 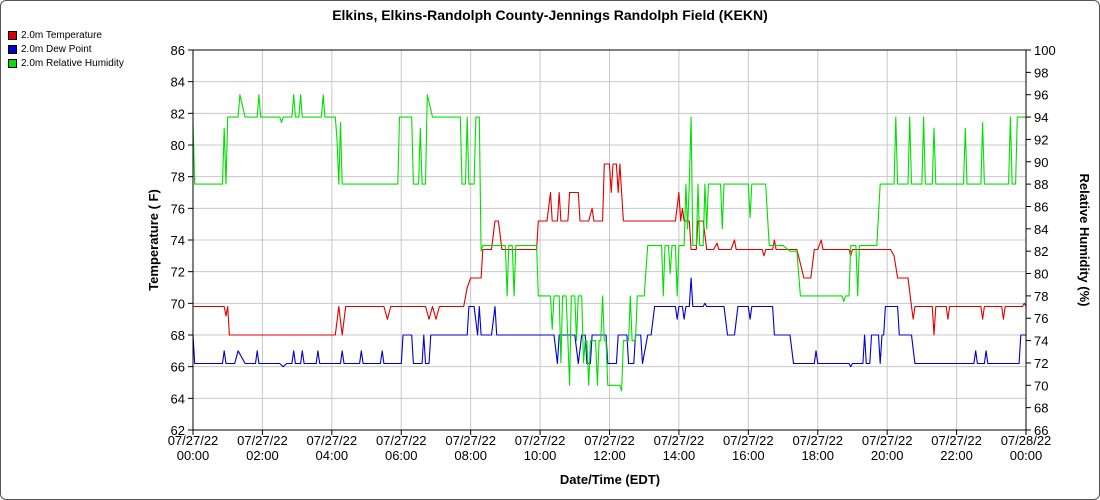 I want to click on series-line-2-0m-dew-point, so click(x=609, y=322).